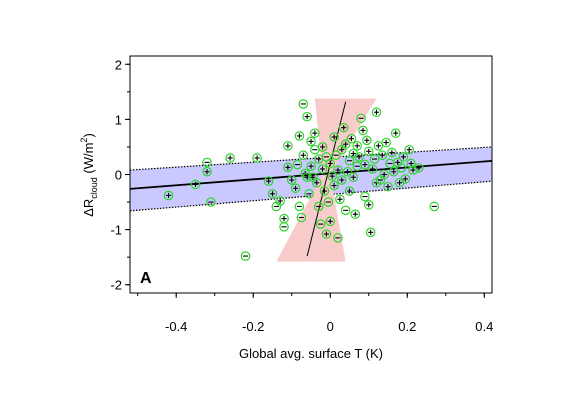  I want to click on y-axis-ticks: -2 -1 0 1 2, so click(120, 175).